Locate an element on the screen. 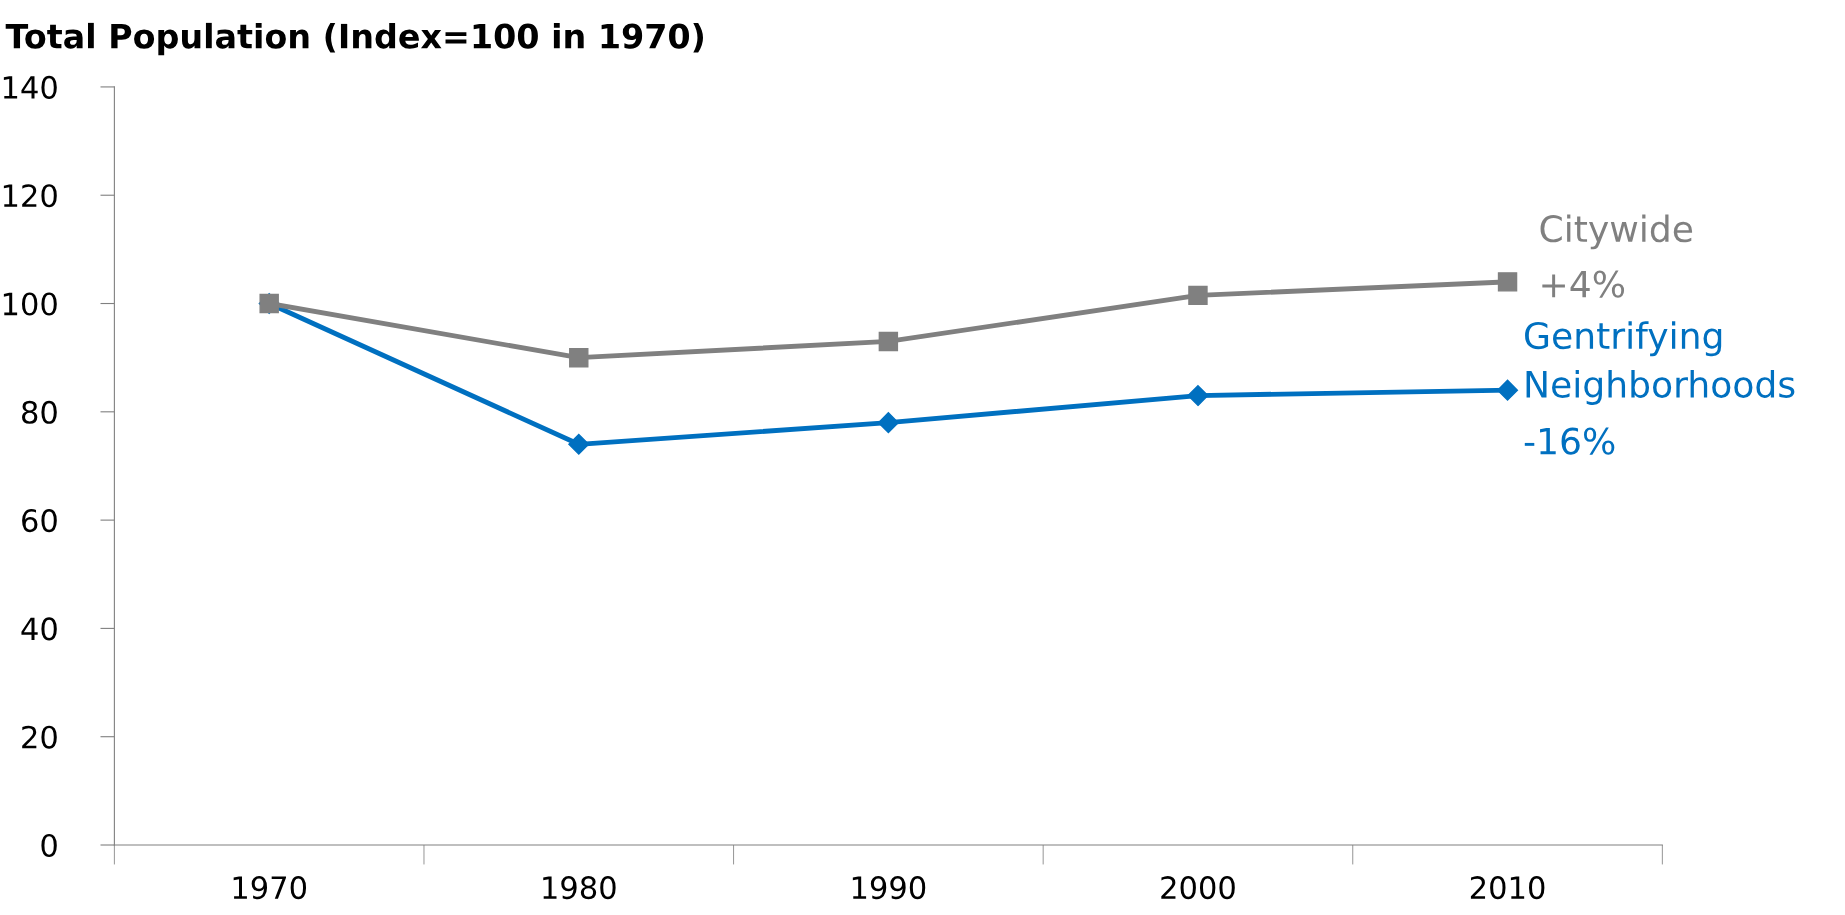 The image size is (1845, 915). y-tick-label: 60 is located at coordinates (39, 521).